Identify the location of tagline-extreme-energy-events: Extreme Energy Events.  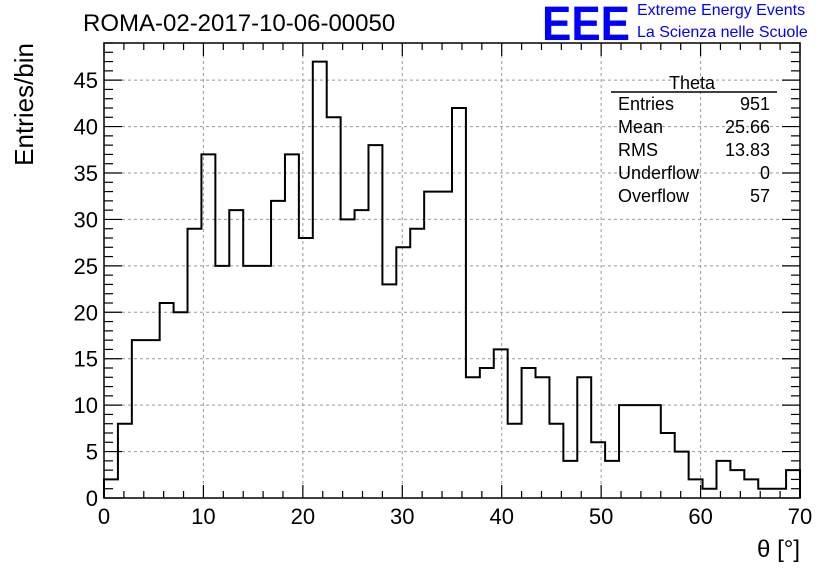
(721, 10).